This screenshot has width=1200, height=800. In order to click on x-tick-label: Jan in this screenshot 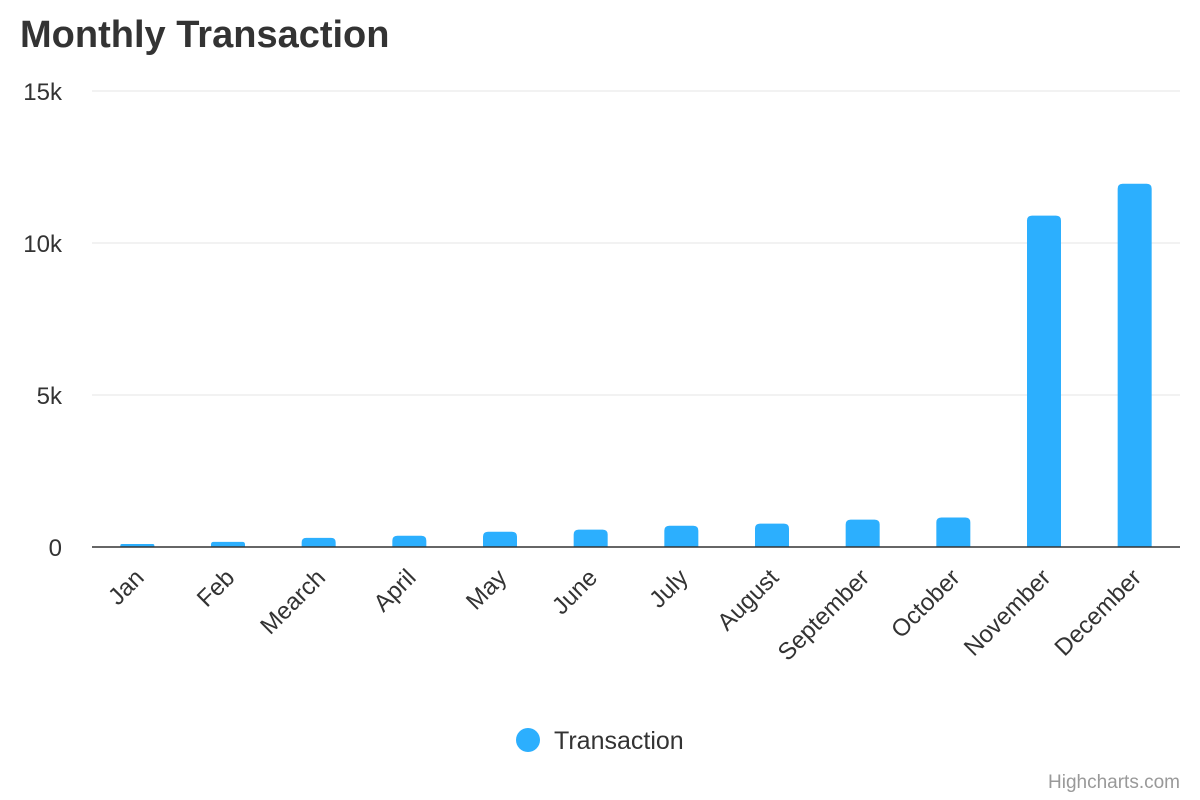, I will do `click(126, 587)`.